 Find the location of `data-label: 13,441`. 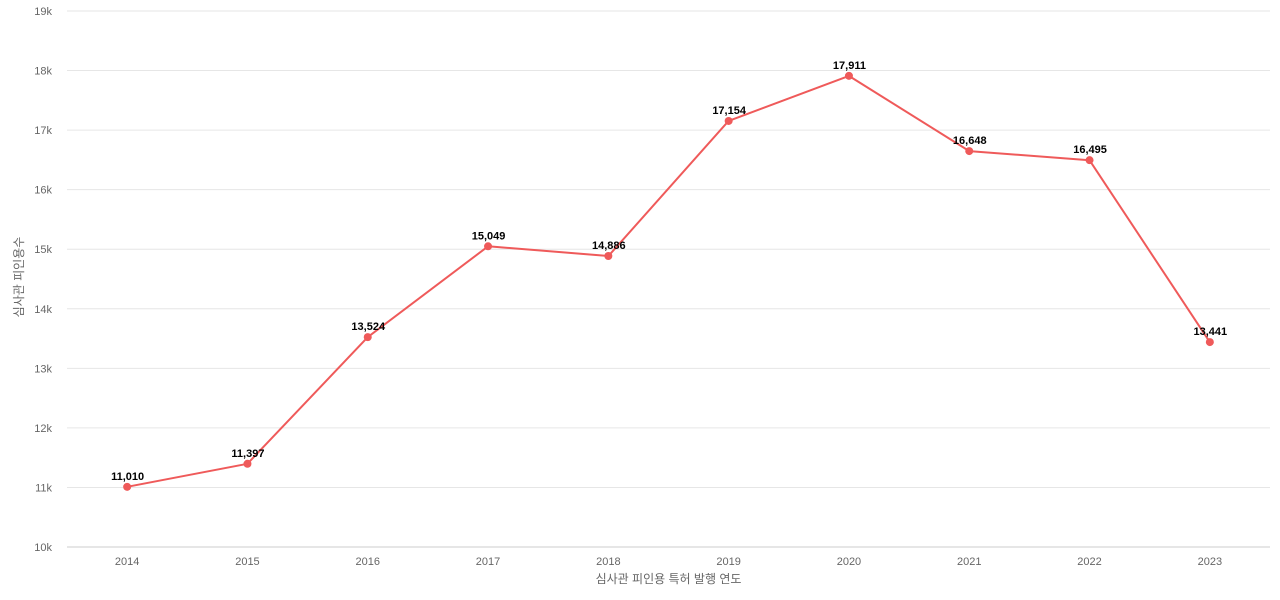

data-label: 13,441 is located at coordinates (1211, 332).